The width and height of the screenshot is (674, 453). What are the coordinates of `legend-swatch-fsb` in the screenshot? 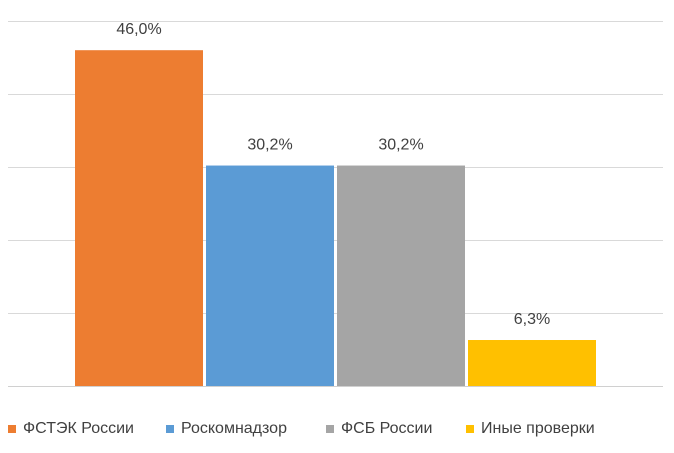 It's located at (330, 429).